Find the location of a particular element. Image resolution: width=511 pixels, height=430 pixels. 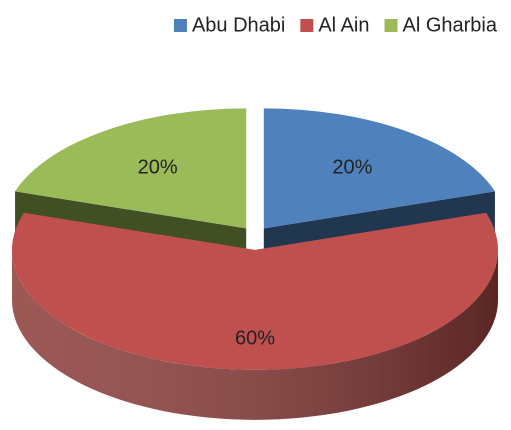

legend-label: Abu Dhabi is located at coordinates (238, 25).